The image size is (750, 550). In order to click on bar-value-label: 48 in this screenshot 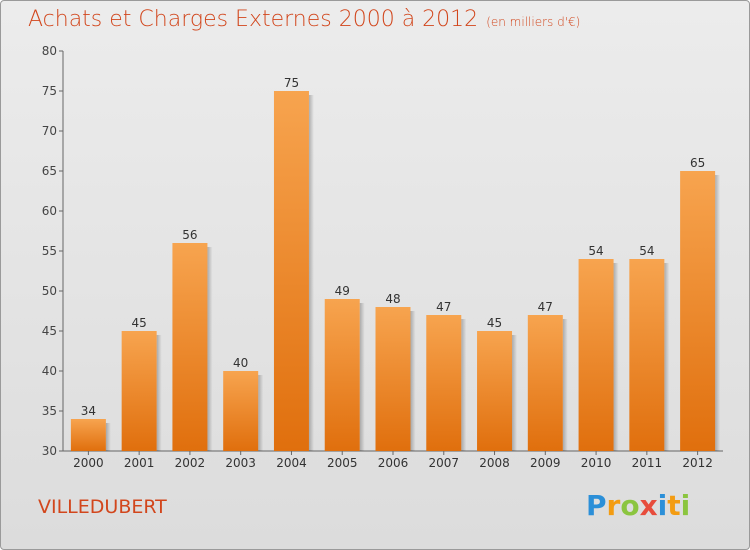, I will do `click(392, 299)`.